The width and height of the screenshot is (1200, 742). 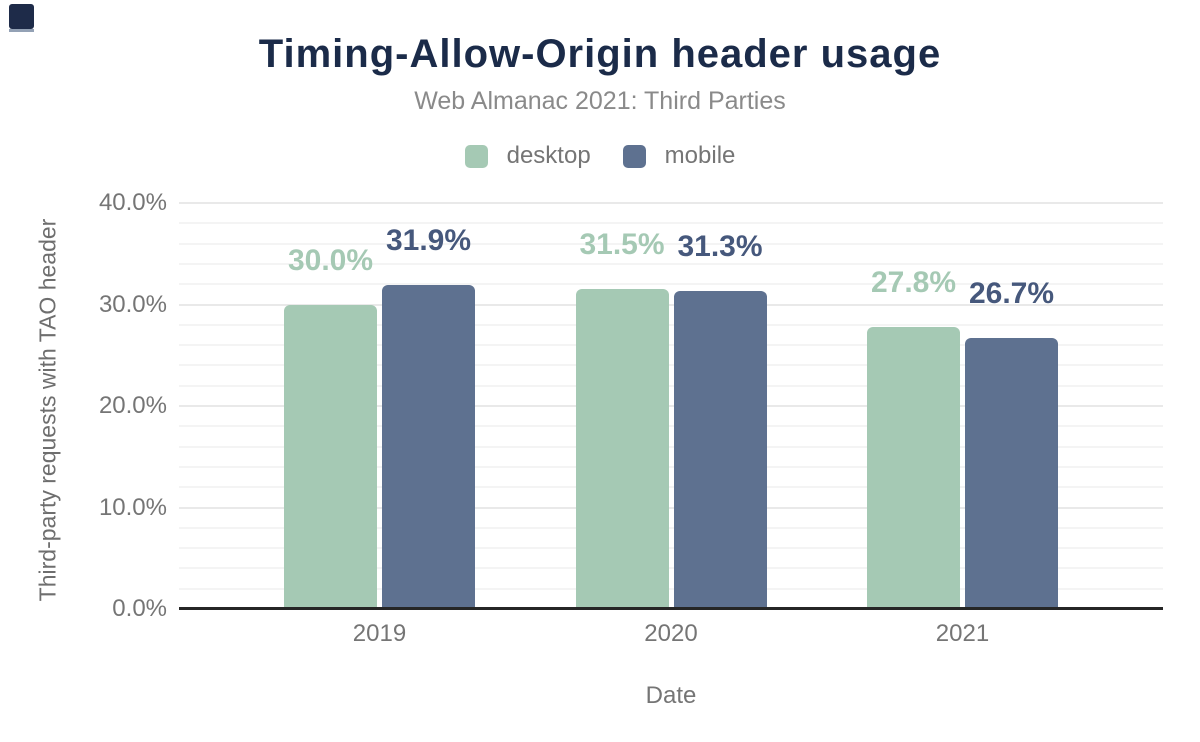 I want to click on x-axis-line, so click(x=671, y=608).